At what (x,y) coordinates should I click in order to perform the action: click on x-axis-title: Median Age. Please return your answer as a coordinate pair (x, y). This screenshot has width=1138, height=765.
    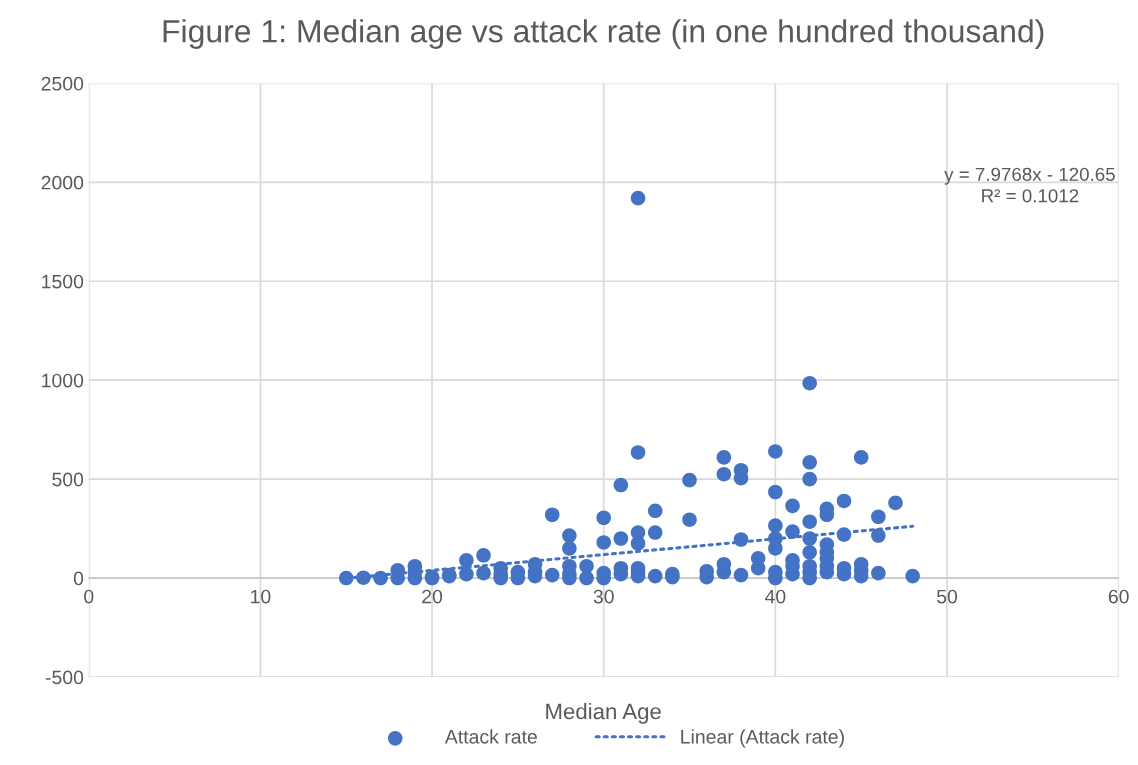
    Looking at the image, I should click on (603, 713).